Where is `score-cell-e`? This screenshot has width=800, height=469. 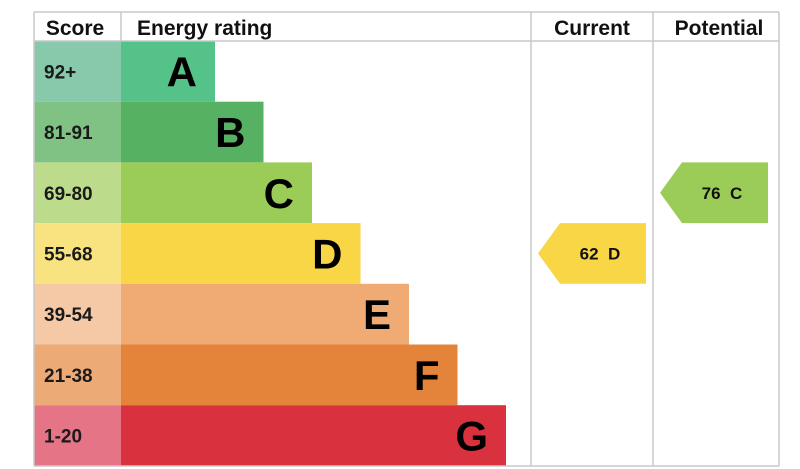
score-cell-e is located at coordinates (77, 314).